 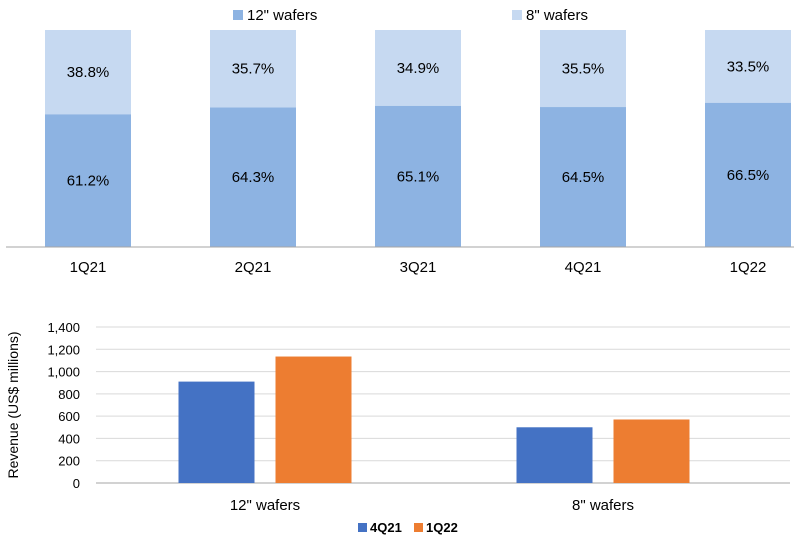 I want to click on y-tick-label: 600, so click(x=69, y=416).